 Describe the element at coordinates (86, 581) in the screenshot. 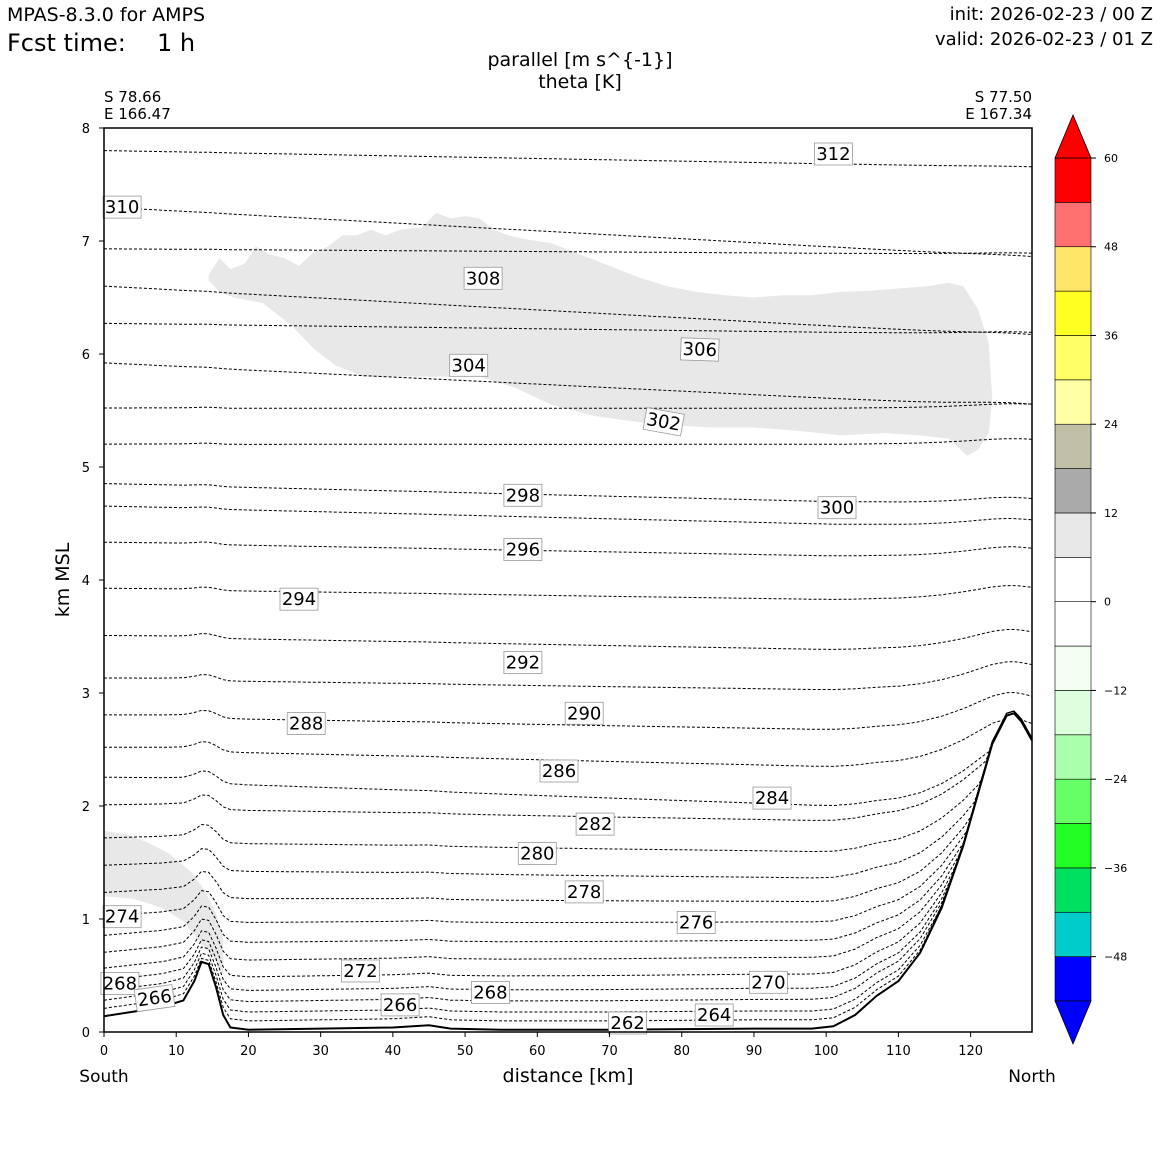

I see `y-tick-label: 4` at that location.